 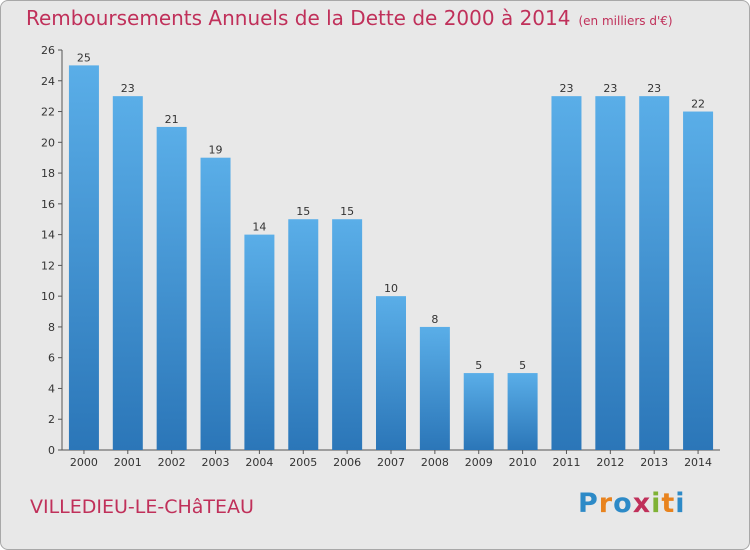 I want to click on x-tick-label: 2005, so click(x=303, y=462).